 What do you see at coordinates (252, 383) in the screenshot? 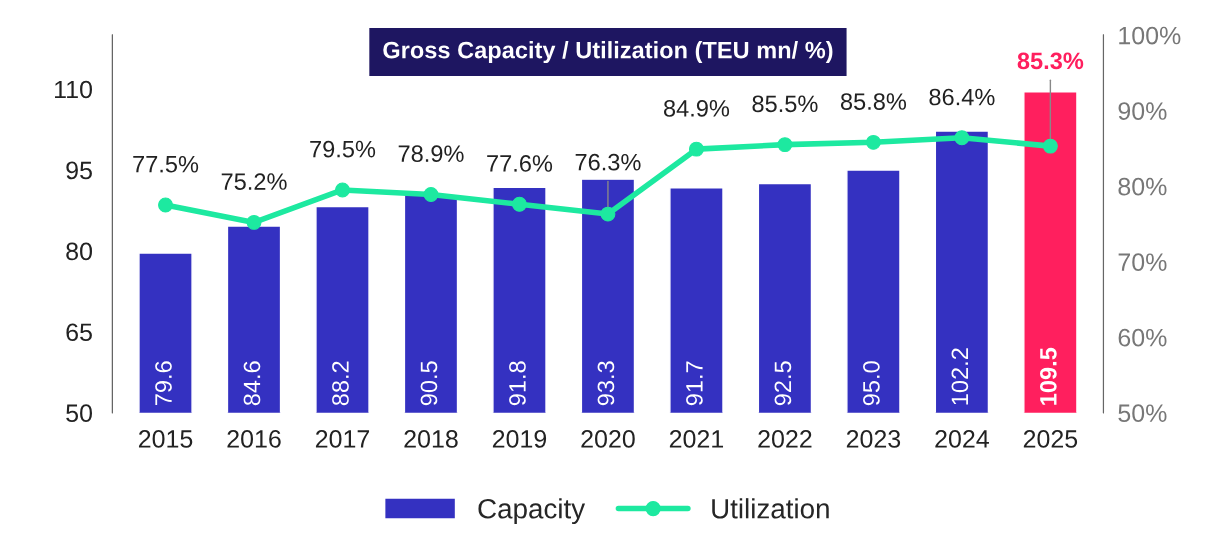
I see `data-label: 84.6` at bounding box center [252, 383].